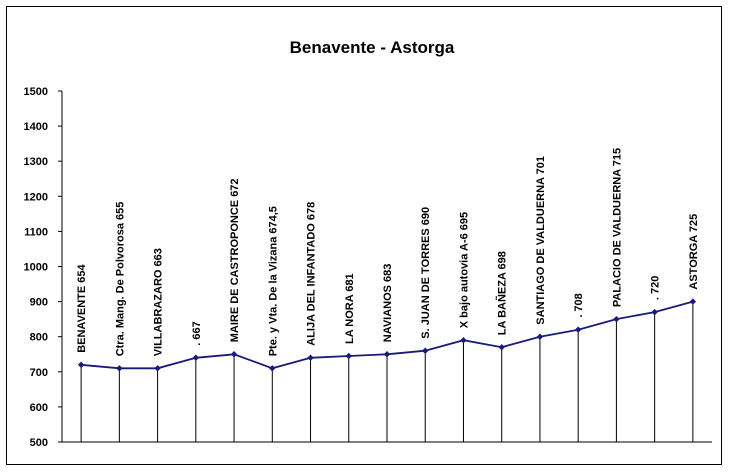  What do you see at coordinates (579, 305) in the screenshot?
I see `point-label: . 708` at bounding box center [579, 305].